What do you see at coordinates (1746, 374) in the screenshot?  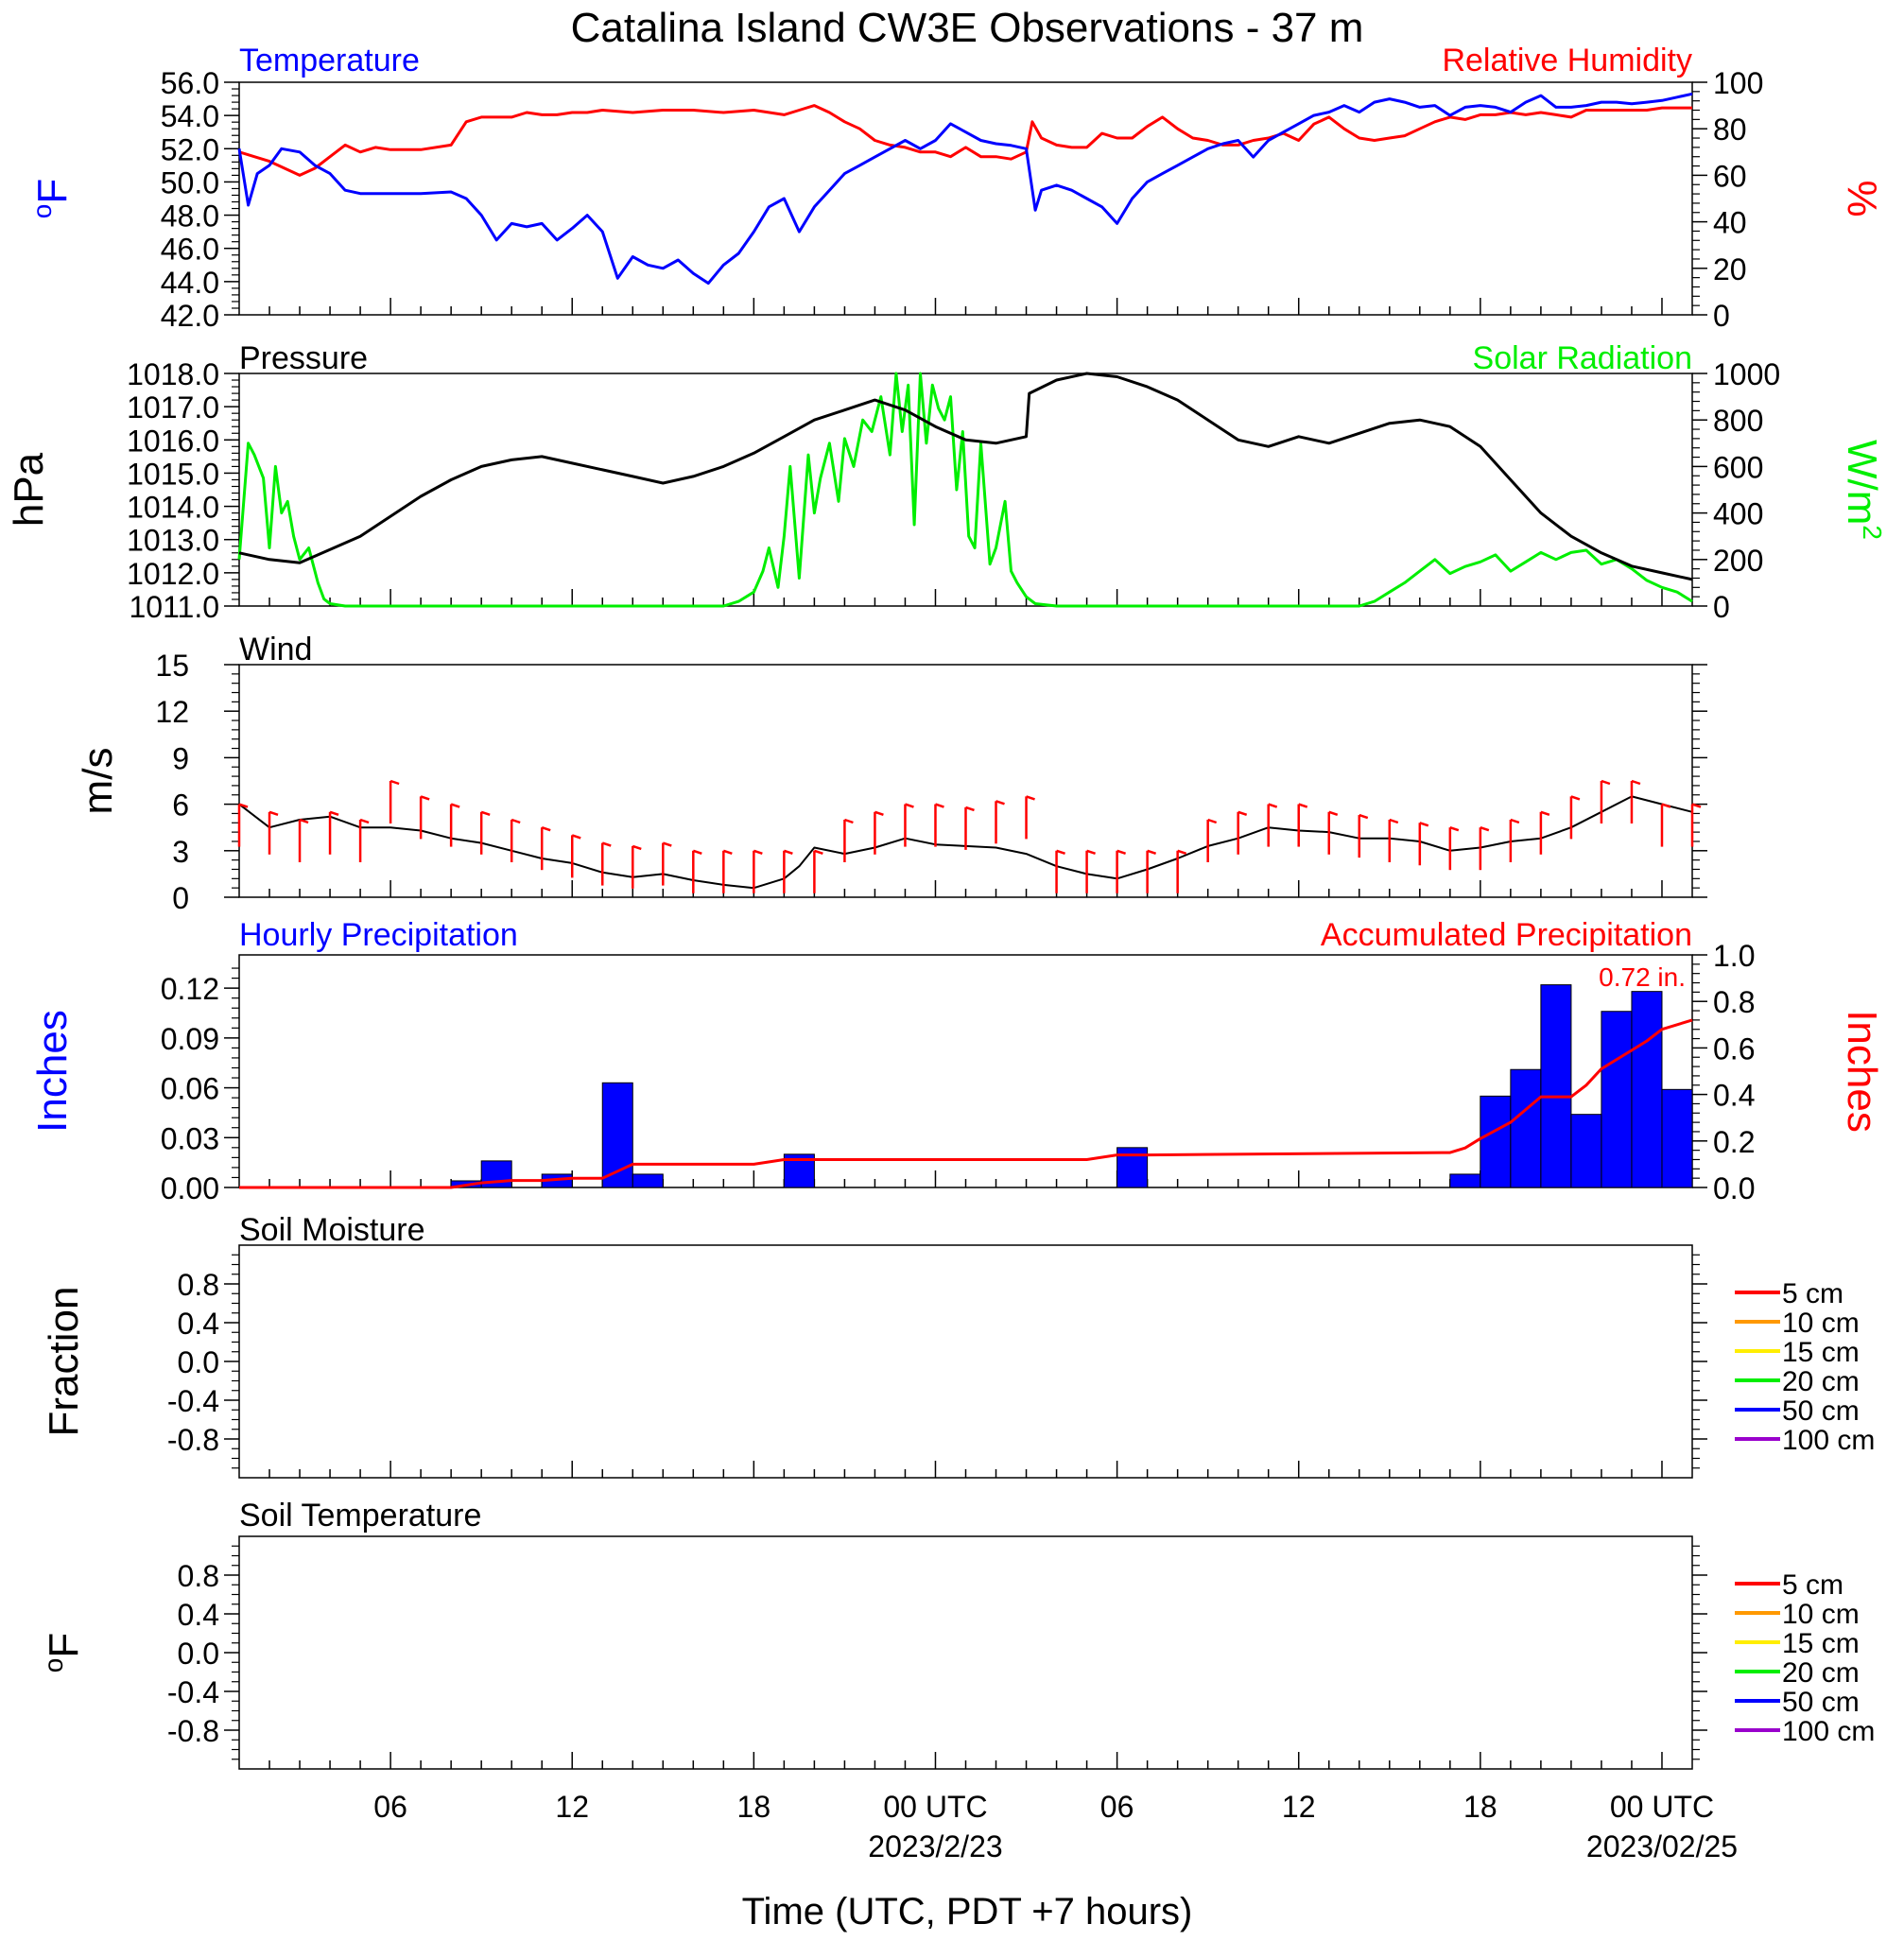 I see `tick-label: 1000` at bounding box center [1746, 374].